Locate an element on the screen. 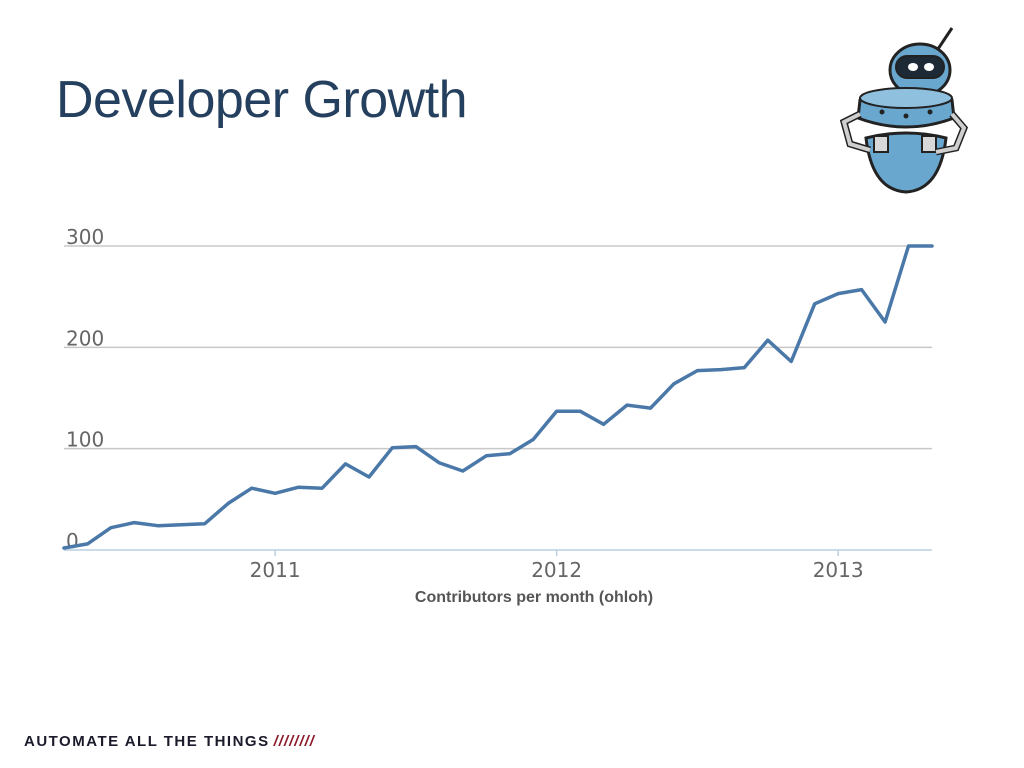  footer-slashes: //////// is located at coordinates (294, 741).